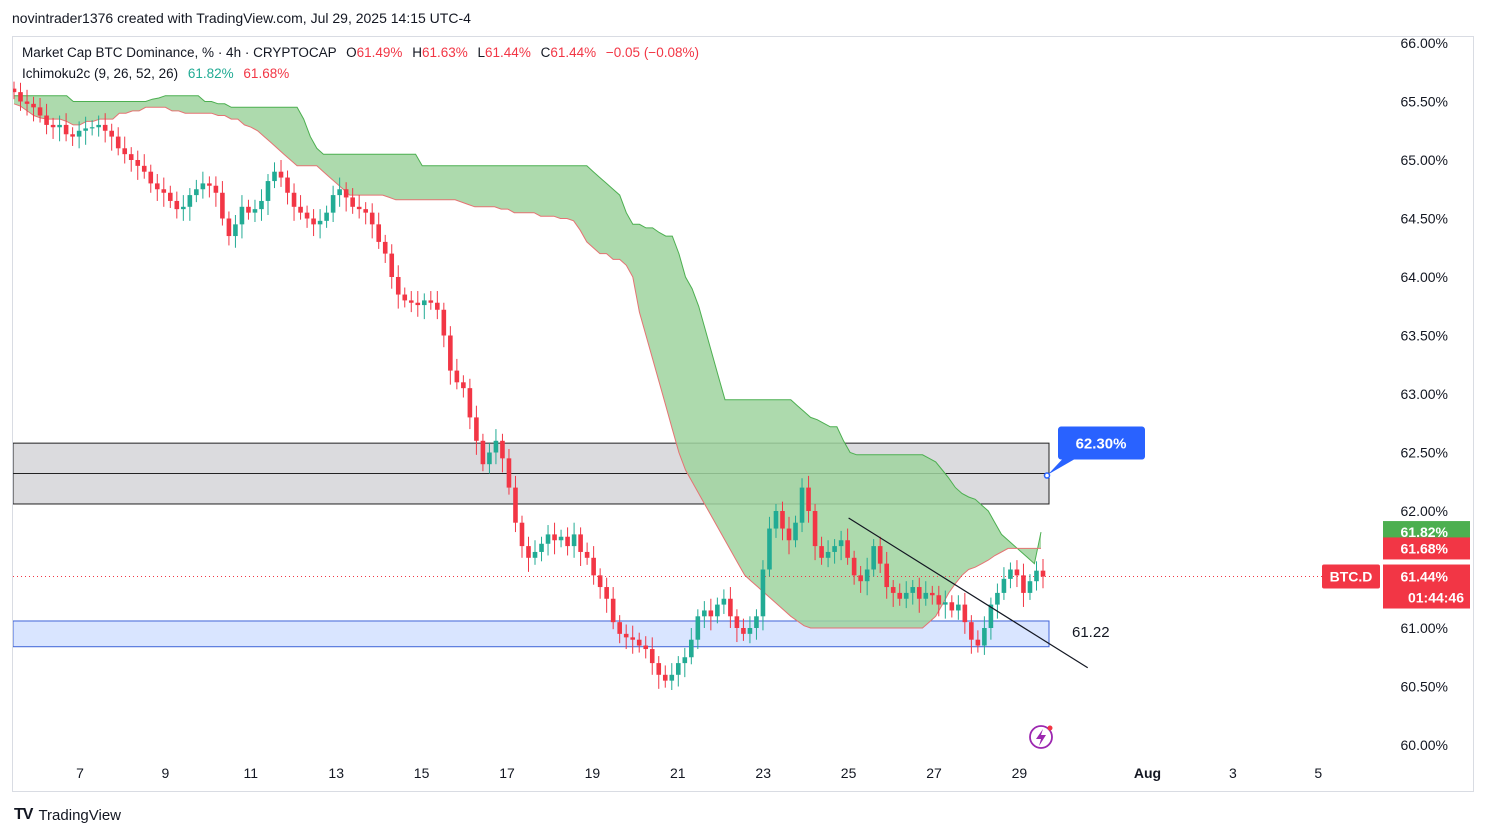 This screenshot has width=1487, height=837. Describe the element at coordinates (166, 773) in the screenshot. I see `x-tick-label: 9` at that location.